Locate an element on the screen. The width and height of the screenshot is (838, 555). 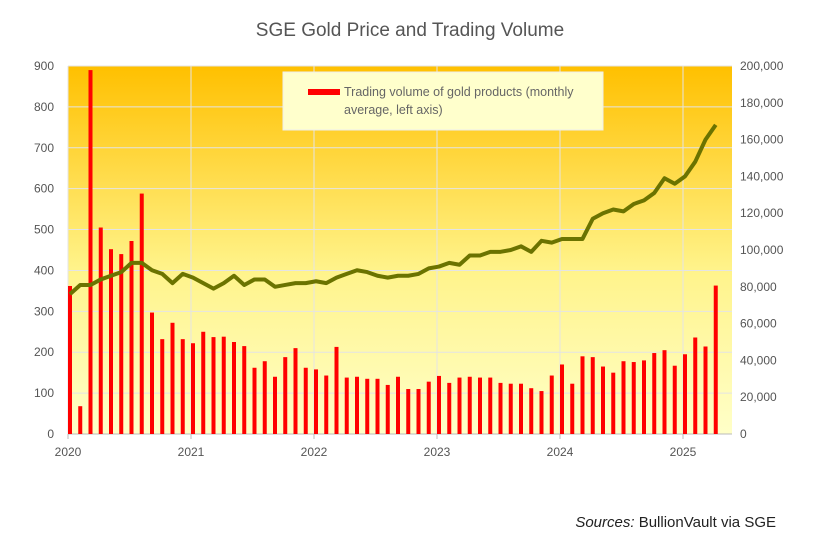
y-right-tick-label: 200,000 is located at coordinates (762, 66).